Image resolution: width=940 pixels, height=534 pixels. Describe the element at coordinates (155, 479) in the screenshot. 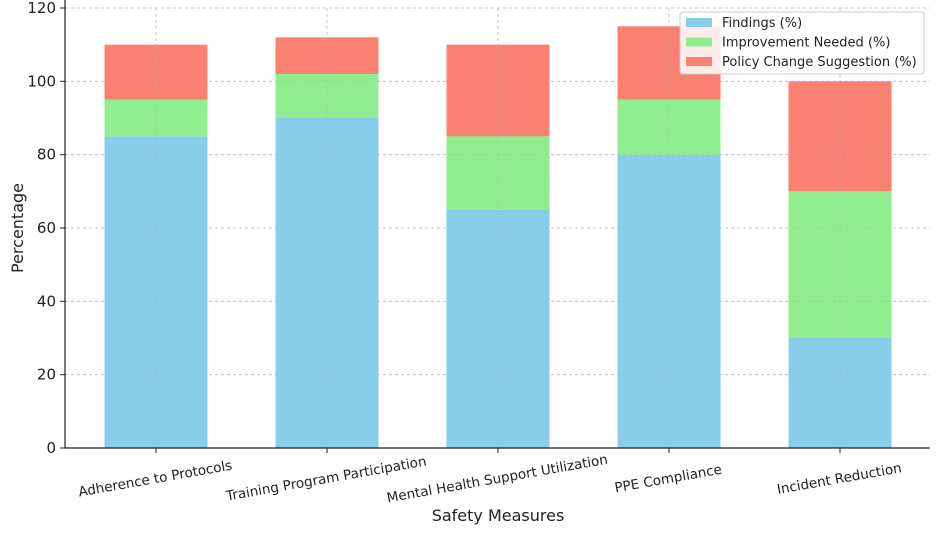

I see `x-tick-label: Adherence to Protocols` at that location.